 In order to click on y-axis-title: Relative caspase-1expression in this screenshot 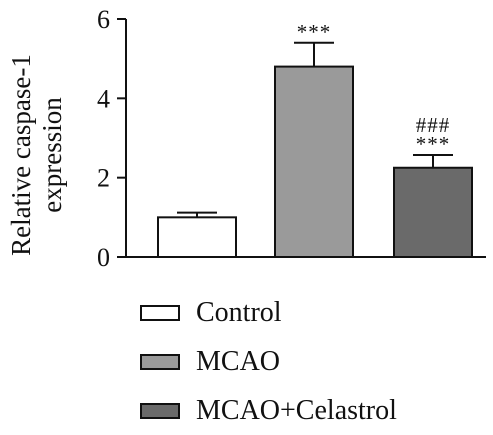, I will do `click(36, 155)`.